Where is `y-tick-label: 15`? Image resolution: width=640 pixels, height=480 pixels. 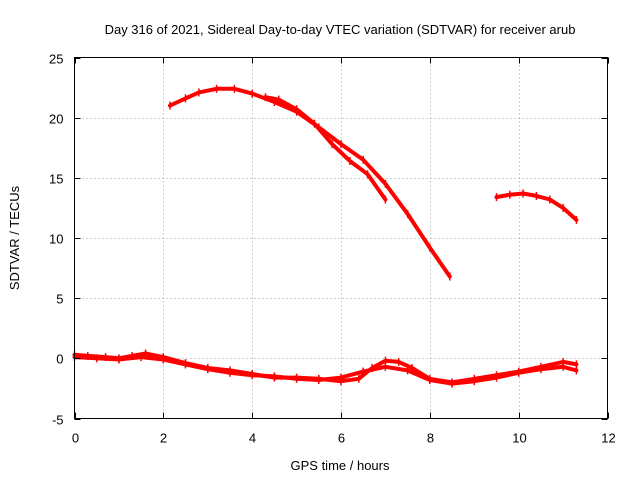 y-tick-label: 15 is located at coordinates (56, 179).